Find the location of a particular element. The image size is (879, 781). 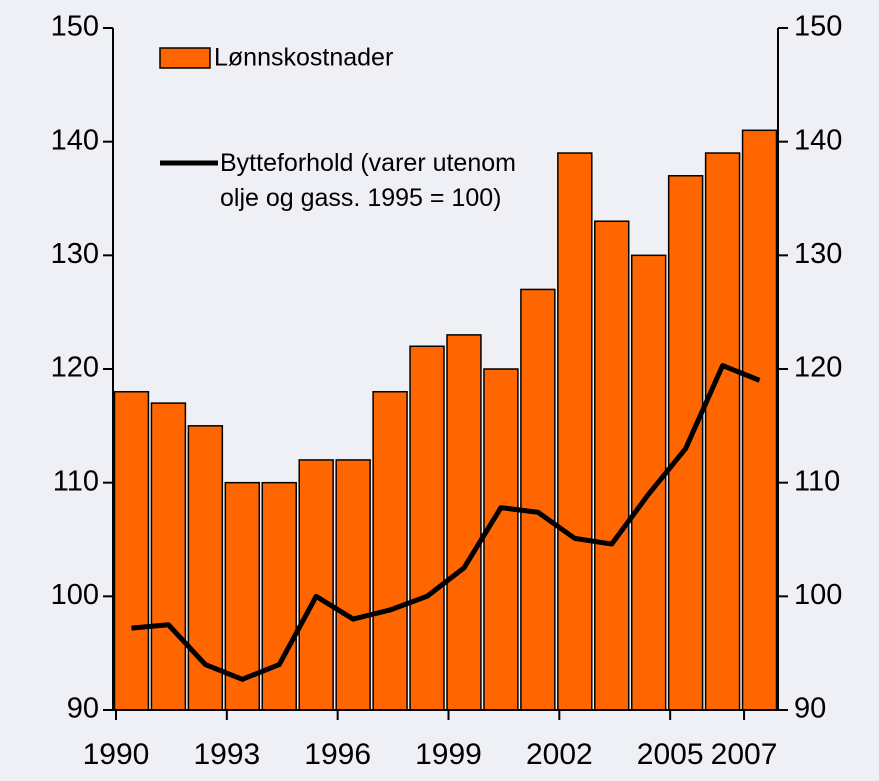

x-tick-label: 1990 is located at coordinates (116, 754).